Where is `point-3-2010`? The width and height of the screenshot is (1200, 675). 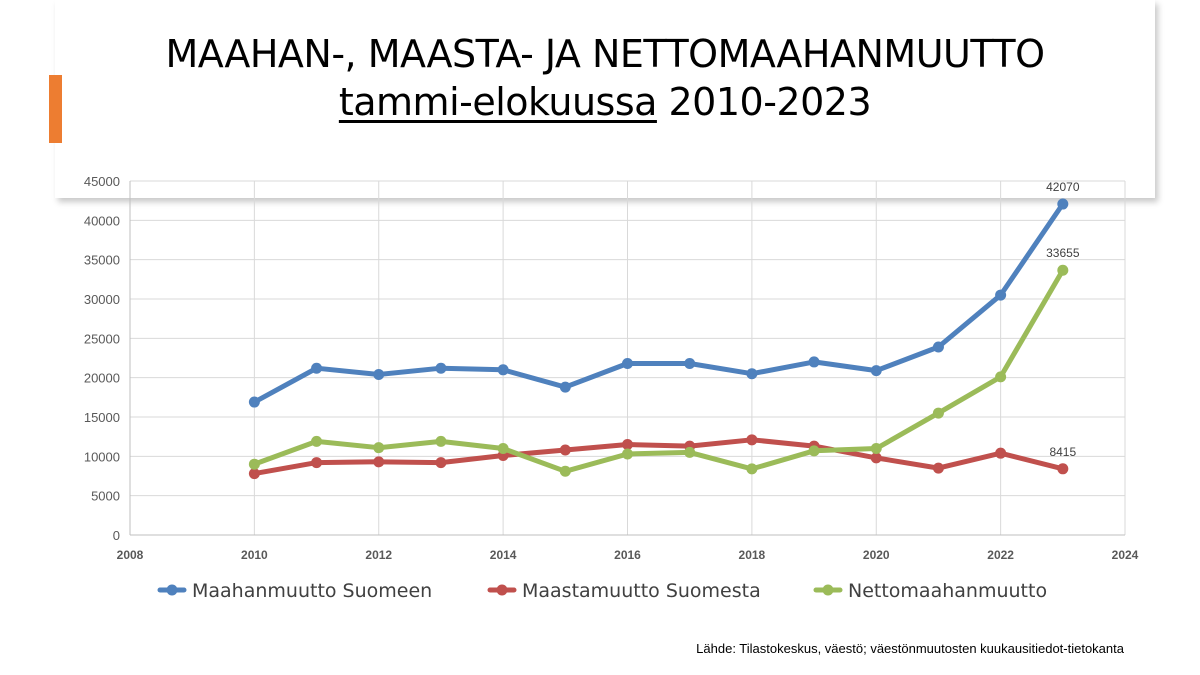
point-3-2010 is located at coordinates (254, 464).